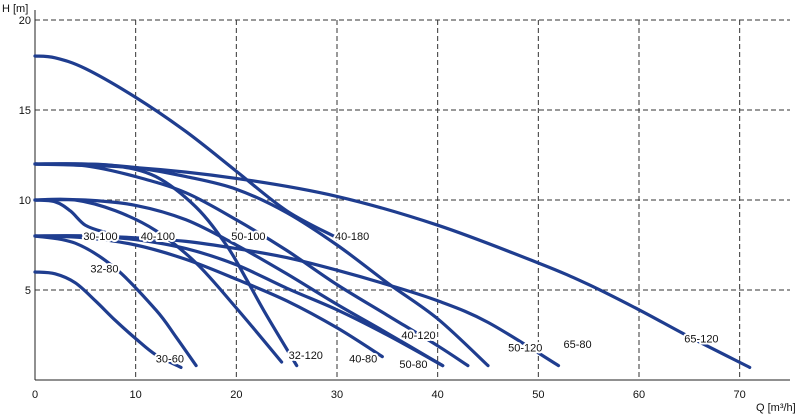  I want to click on curve-label: 40-80, so click(363, 359).